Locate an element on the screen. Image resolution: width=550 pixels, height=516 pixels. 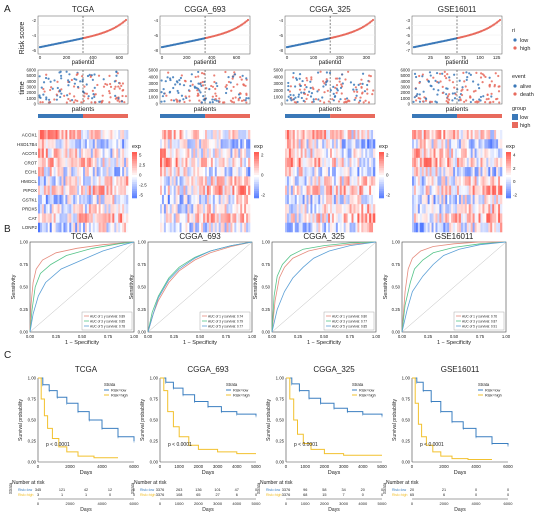
roc-ylabel: Sensitivity is located at coordinates (132, 286).